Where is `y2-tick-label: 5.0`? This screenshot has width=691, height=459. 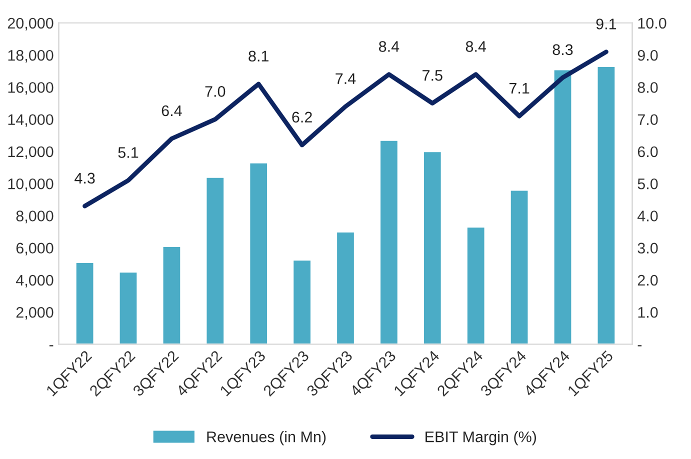
y2-tick-label: 5.0 is located at coordinates (648, 184).